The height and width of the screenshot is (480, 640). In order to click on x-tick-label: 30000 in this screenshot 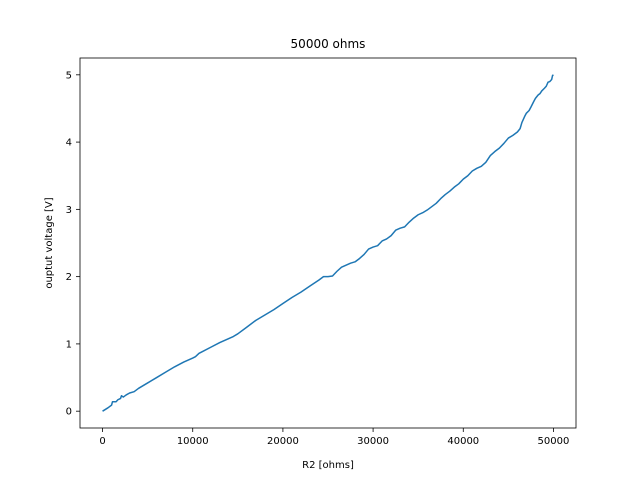, I will do `click(373, 441)`.